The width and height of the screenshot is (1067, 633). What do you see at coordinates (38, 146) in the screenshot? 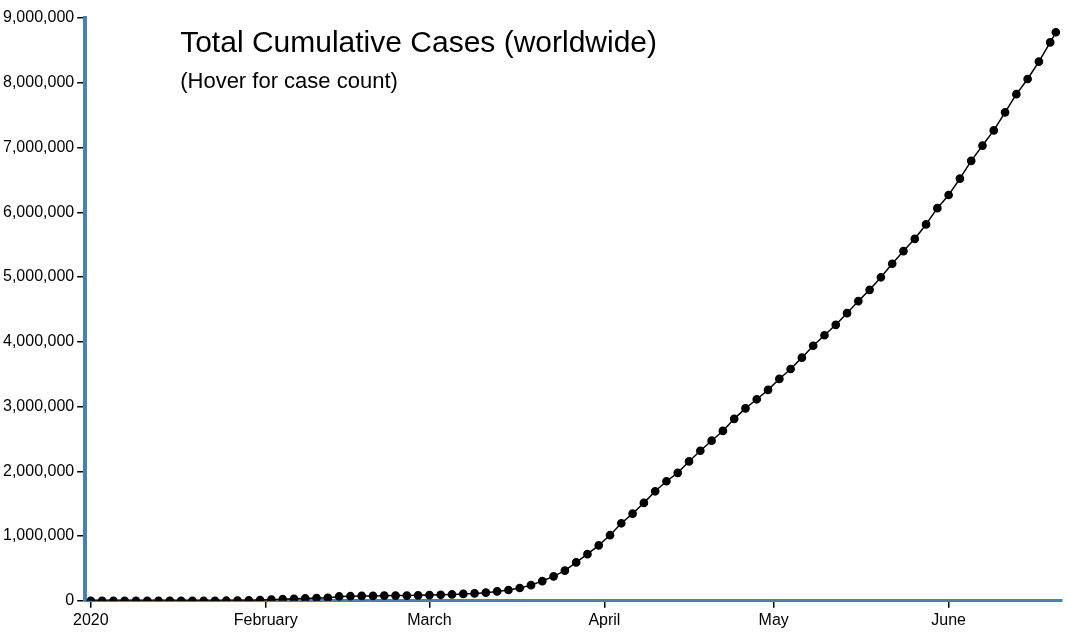
I see `y-tick-label: 7,000,000` at bounding box center [38, 146].